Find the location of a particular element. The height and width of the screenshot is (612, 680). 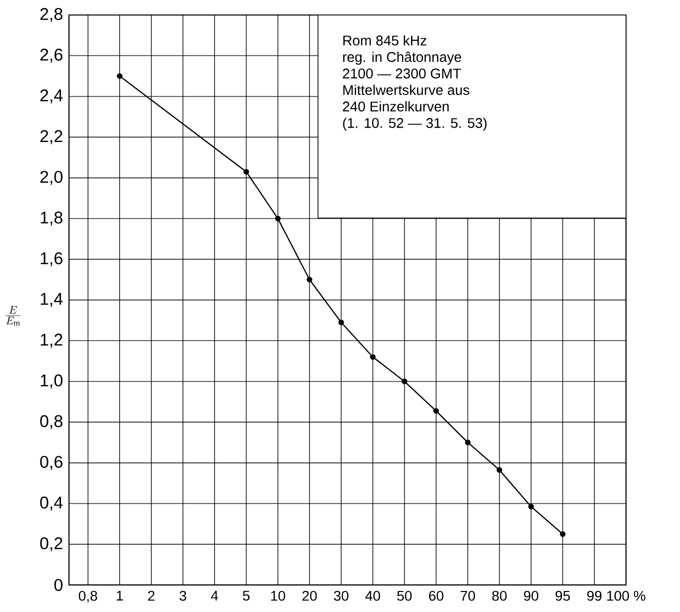

y-tick-label: 2,0 is located at coordinates (51, 177).